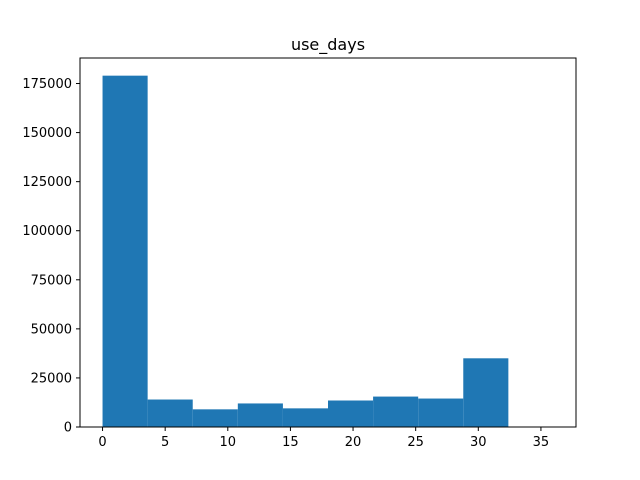 Image resolution: width=640 pixels, height=480 pixels. I want to click on y-tick-label-5: 125000, so click(47, 182).